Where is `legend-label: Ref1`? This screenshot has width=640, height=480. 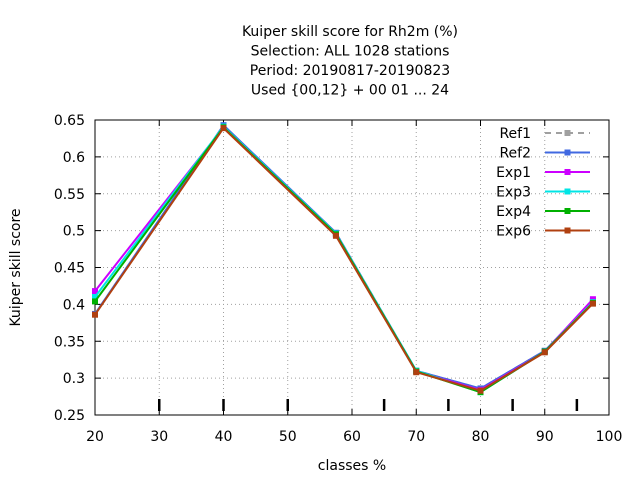
legend-label: Ref1 is located at coordinates (515, 134).